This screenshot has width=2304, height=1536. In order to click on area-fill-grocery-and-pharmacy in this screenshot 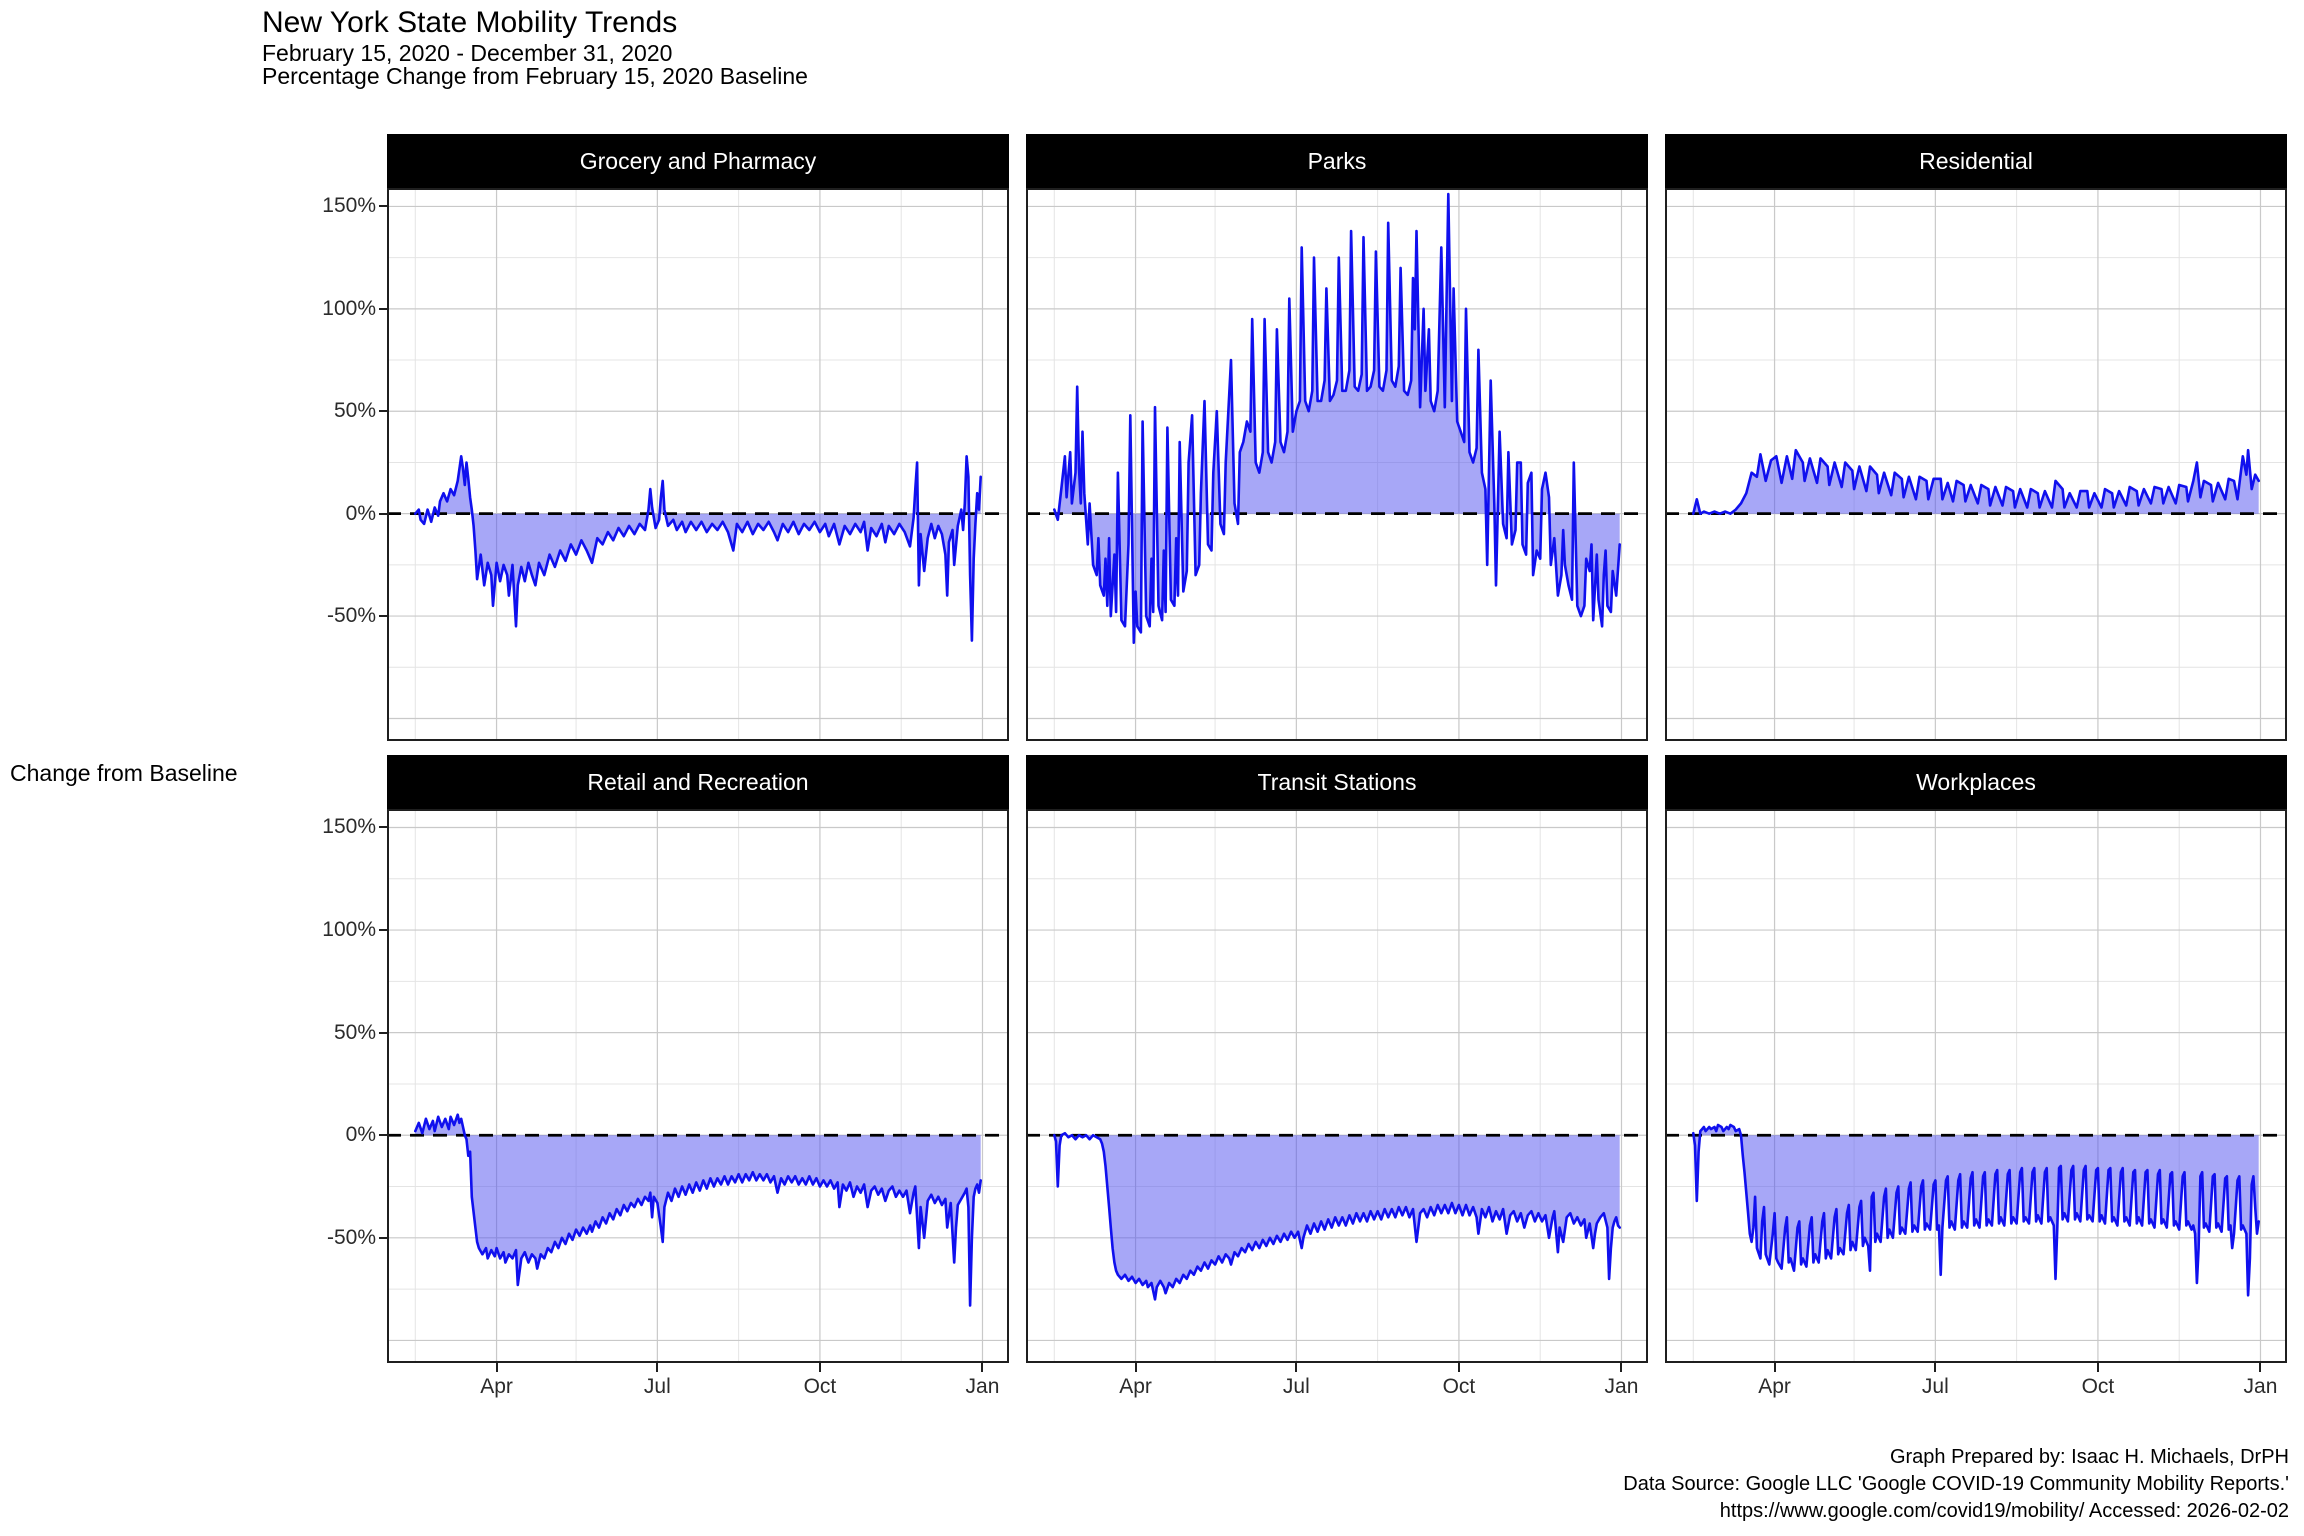, I will do `click(698, 548)`.